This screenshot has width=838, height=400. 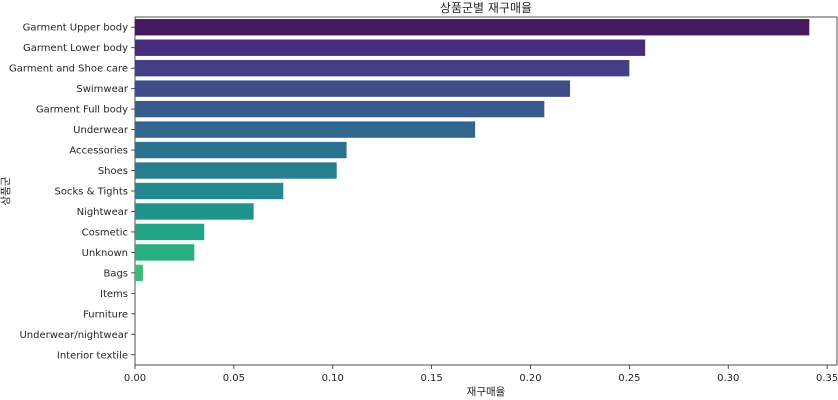 What do you see at coordinates (431, 378) in the screenshot?
I see `x-tick-label: 0.15` at bounding box center [431, 378].